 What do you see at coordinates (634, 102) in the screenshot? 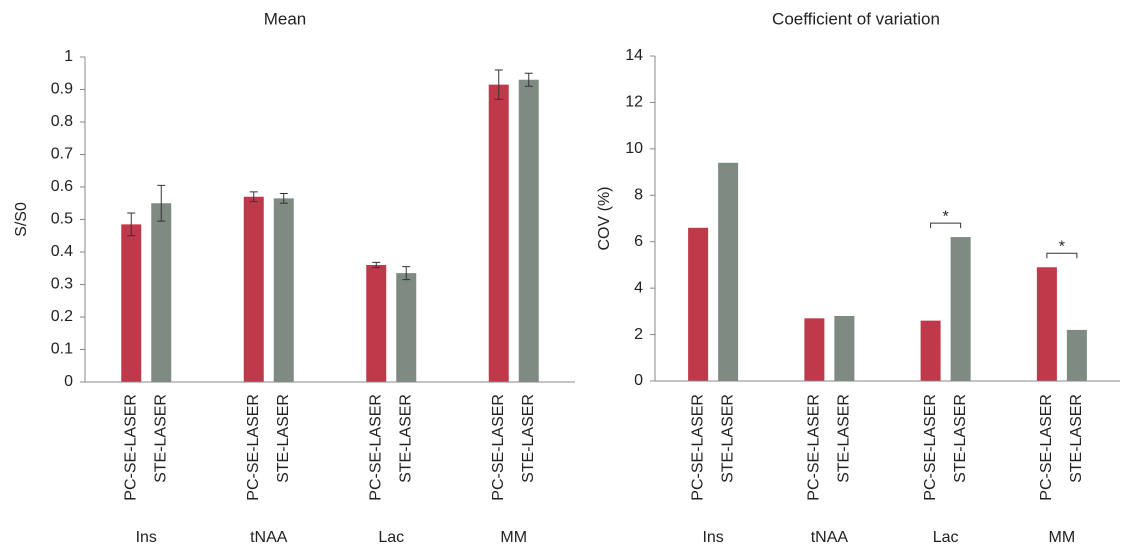
I see `y-tick-label: 12` at bounding box center [634, 102].